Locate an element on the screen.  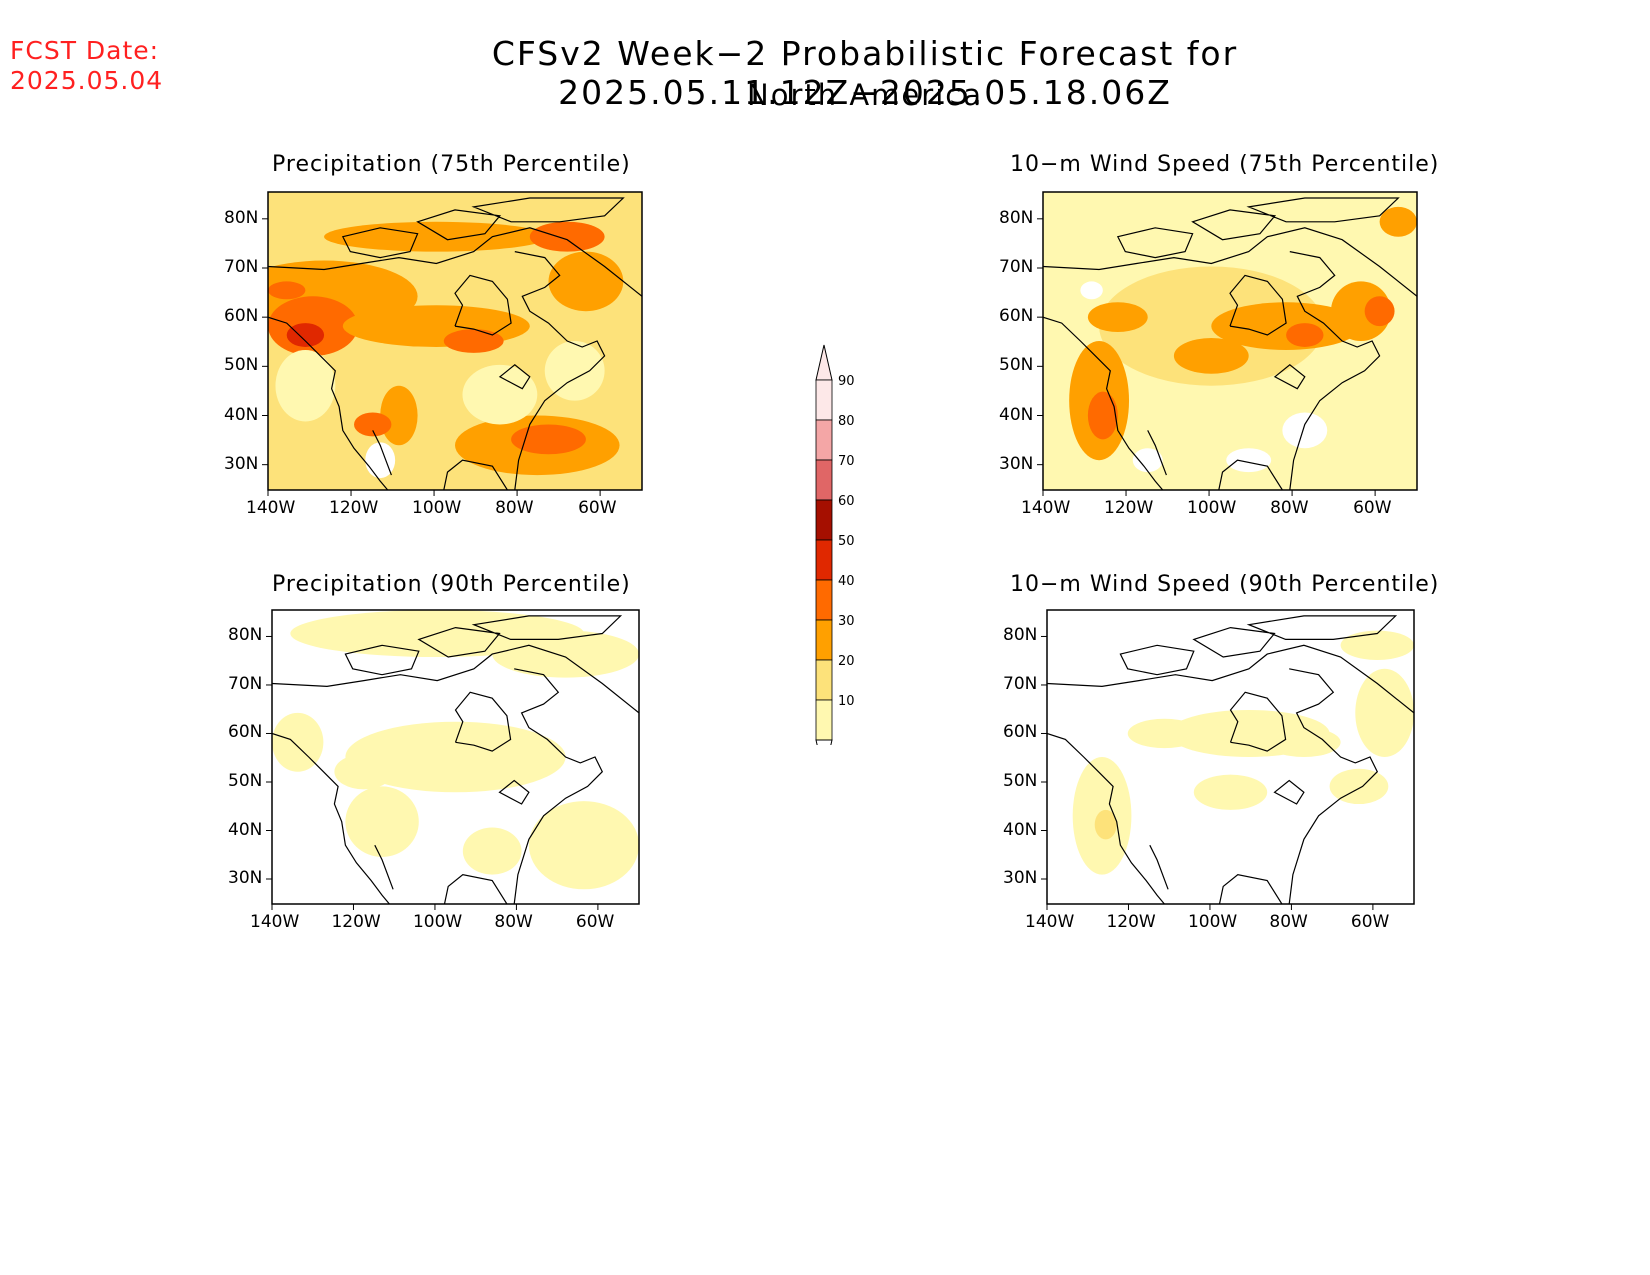
probability-colorbar: 90 80 70 60 50 40 30 20 10 is located at coordinates (840, 555).